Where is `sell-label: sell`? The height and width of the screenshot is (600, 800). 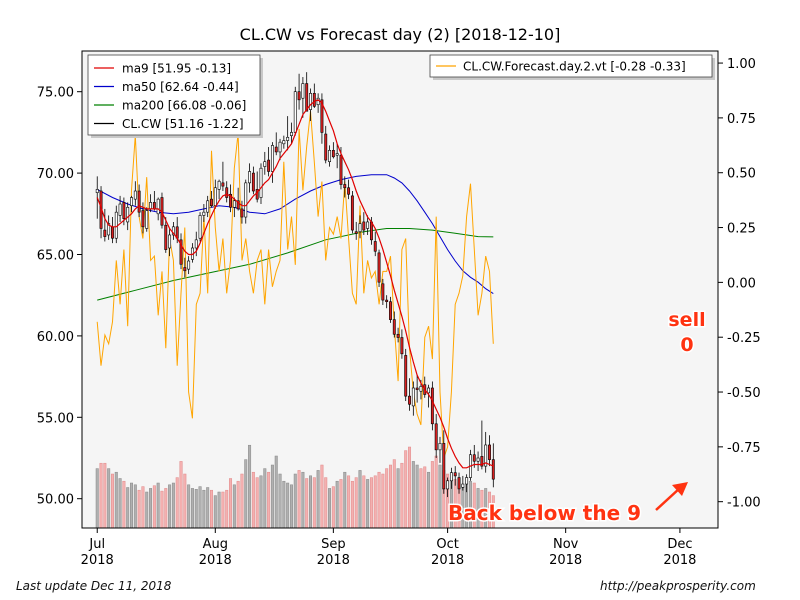 sell-label: sell is located at coordinates (686, 320).